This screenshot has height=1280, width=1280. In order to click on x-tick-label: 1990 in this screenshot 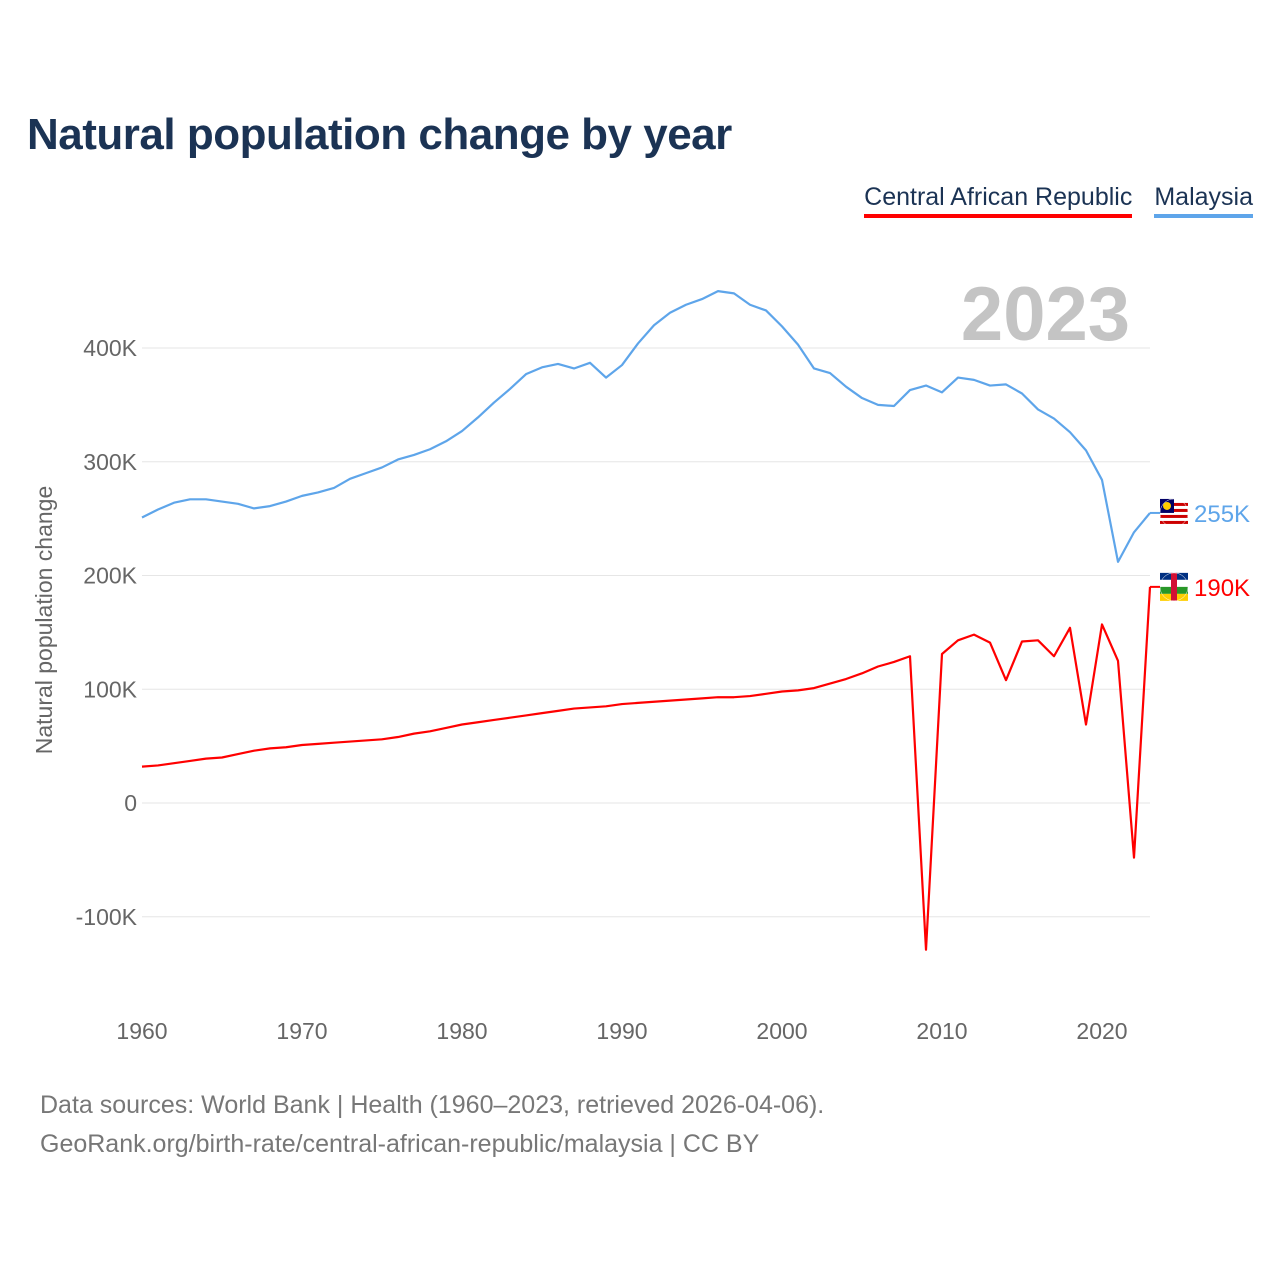, I will do `click(621, 1031)`.